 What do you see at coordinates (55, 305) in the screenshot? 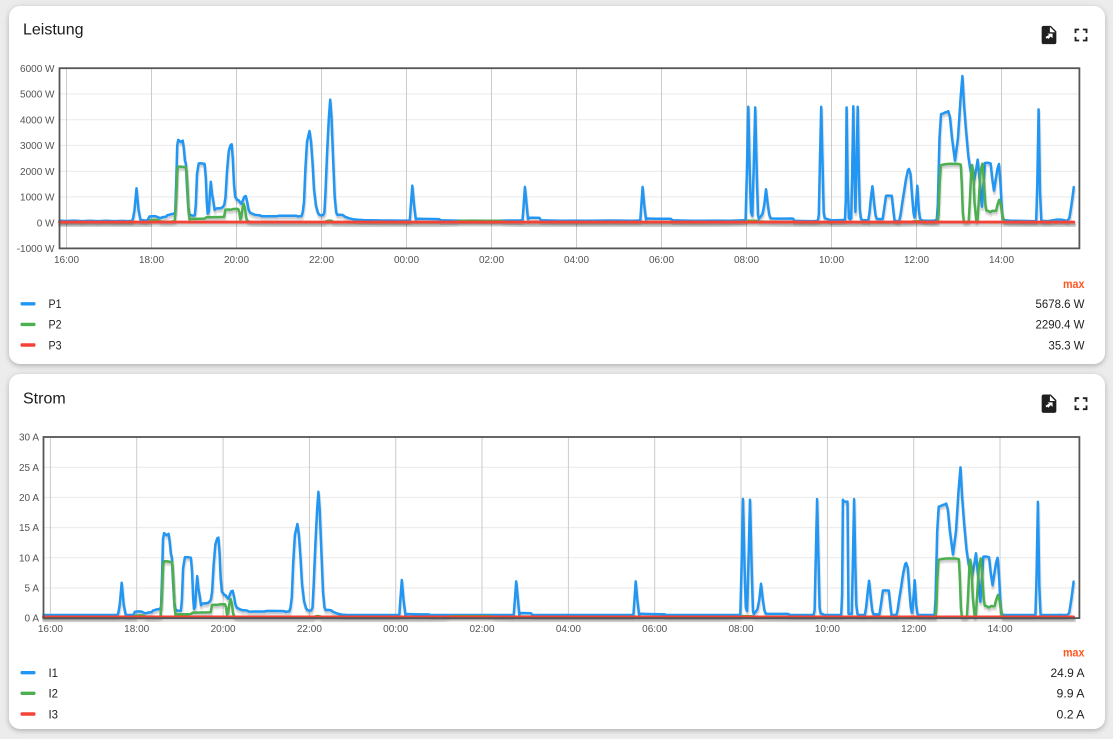
I see `svg-text: P1` at bounding box center [55, 305].